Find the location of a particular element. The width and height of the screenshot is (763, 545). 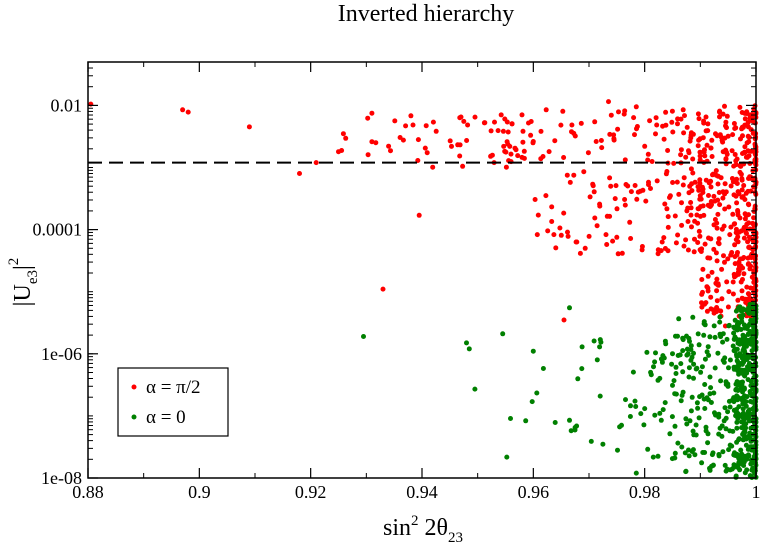

y-tick-label: 1e-06 is located at coordinates (61, 354).